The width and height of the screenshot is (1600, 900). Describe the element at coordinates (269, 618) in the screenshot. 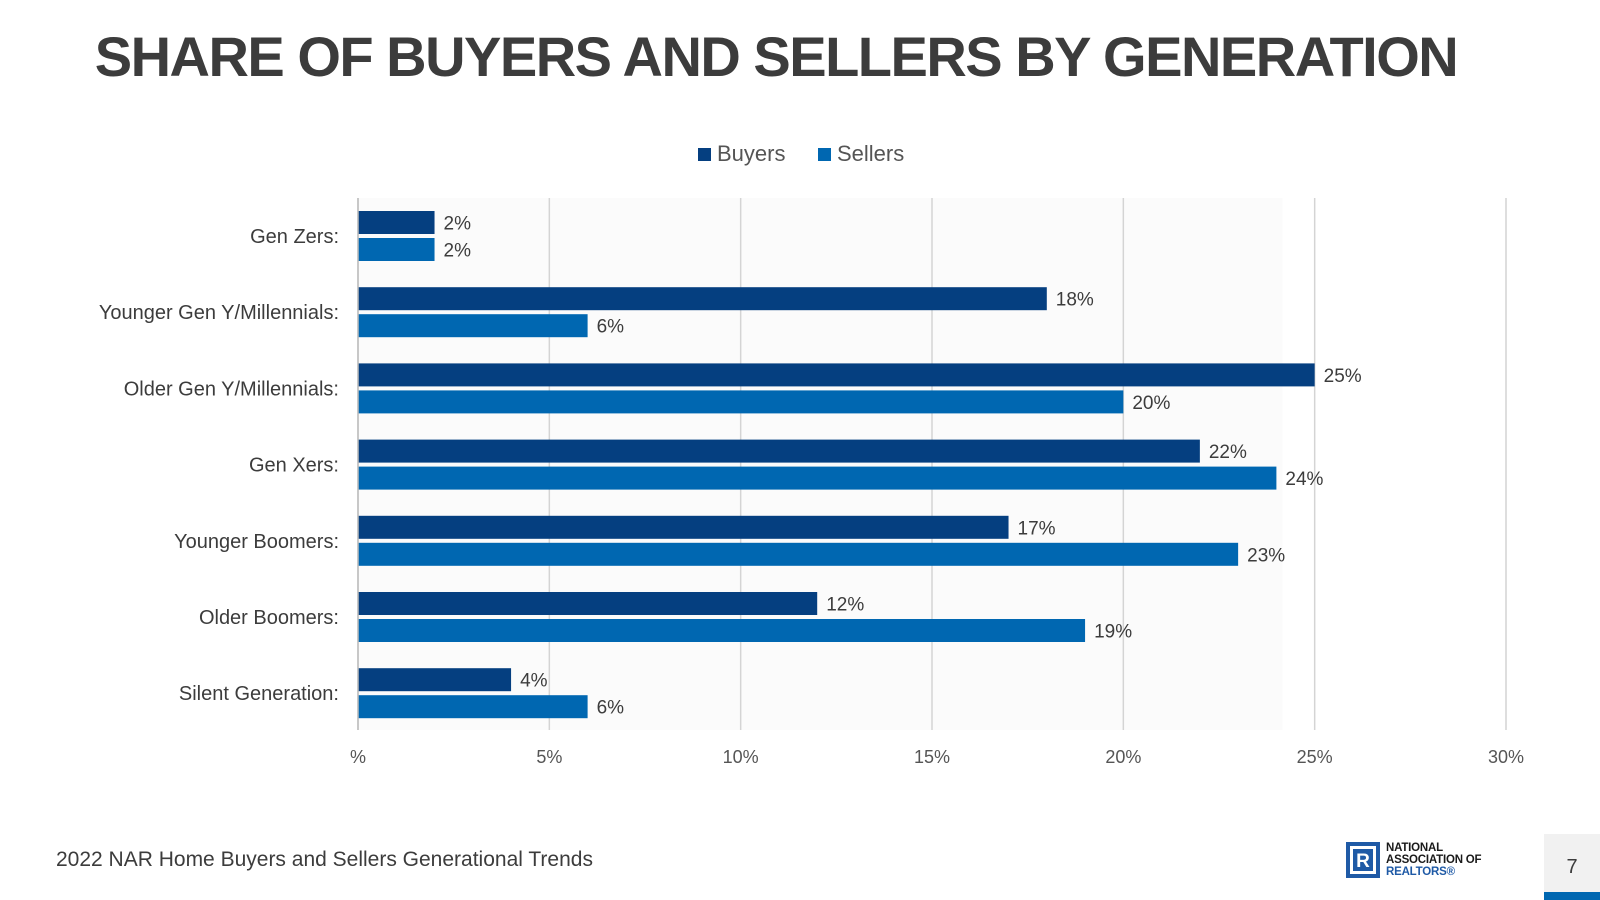

I see `category-label: Older Boomers:` at that location.